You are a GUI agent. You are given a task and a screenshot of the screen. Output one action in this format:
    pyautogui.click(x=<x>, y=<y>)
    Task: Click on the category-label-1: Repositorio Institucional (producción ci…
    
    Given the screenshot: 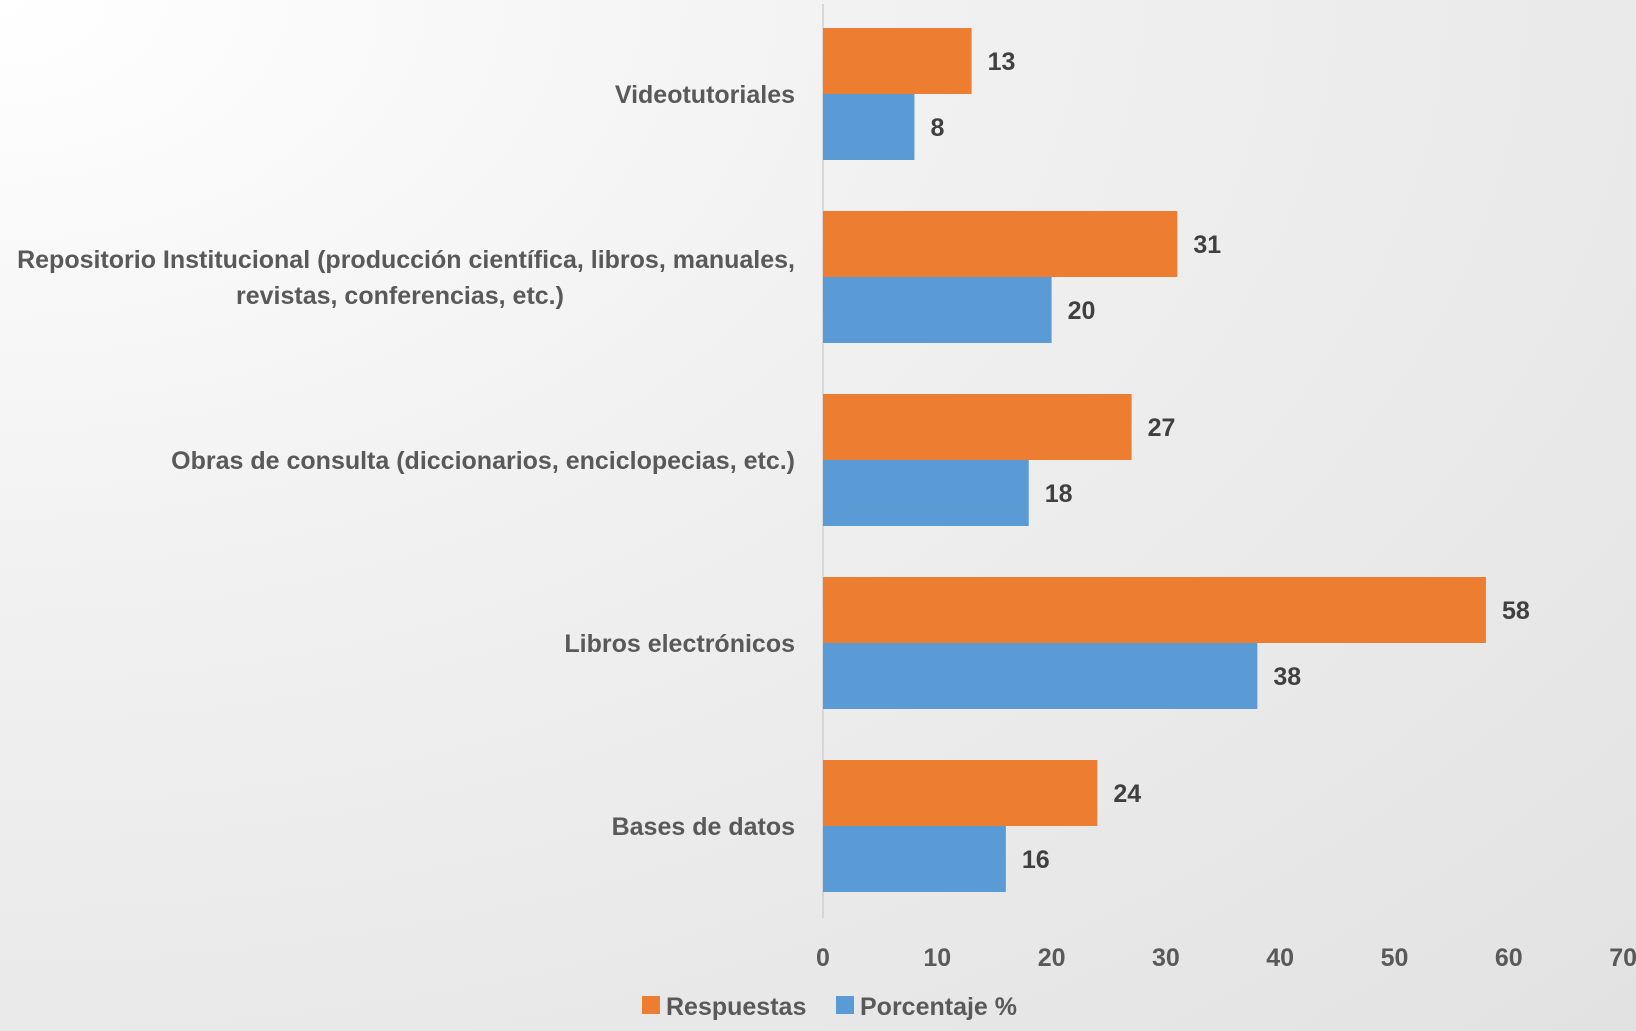 What is the action you would take?
    pyautogui.click(x=406, y=278)
    